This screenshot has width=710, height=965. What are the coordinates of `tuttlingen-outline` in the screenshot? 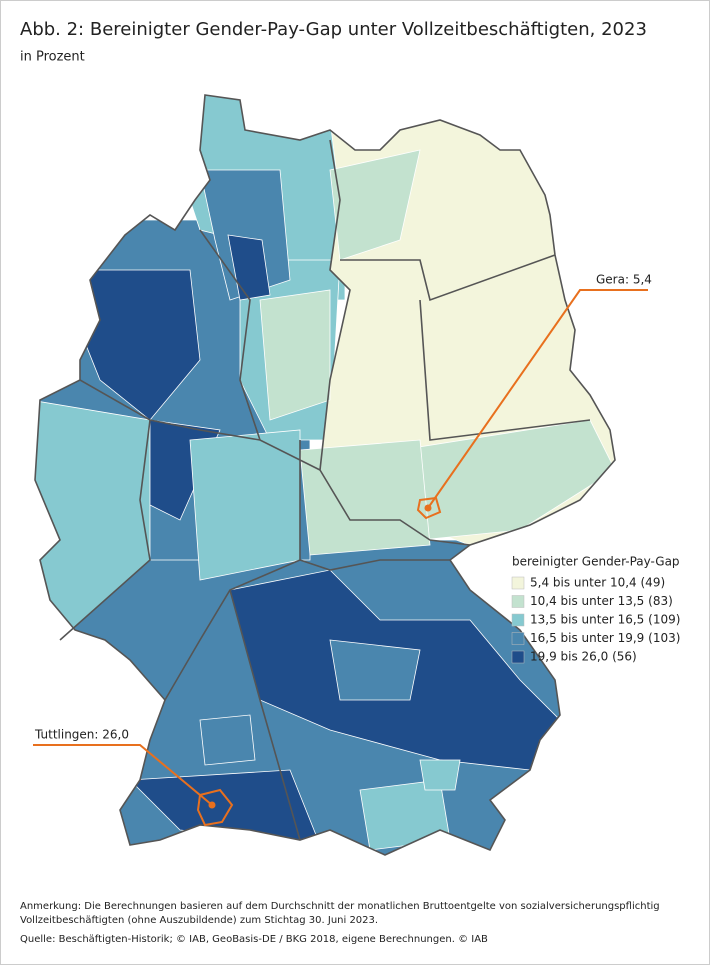 It's located at (215, 807).